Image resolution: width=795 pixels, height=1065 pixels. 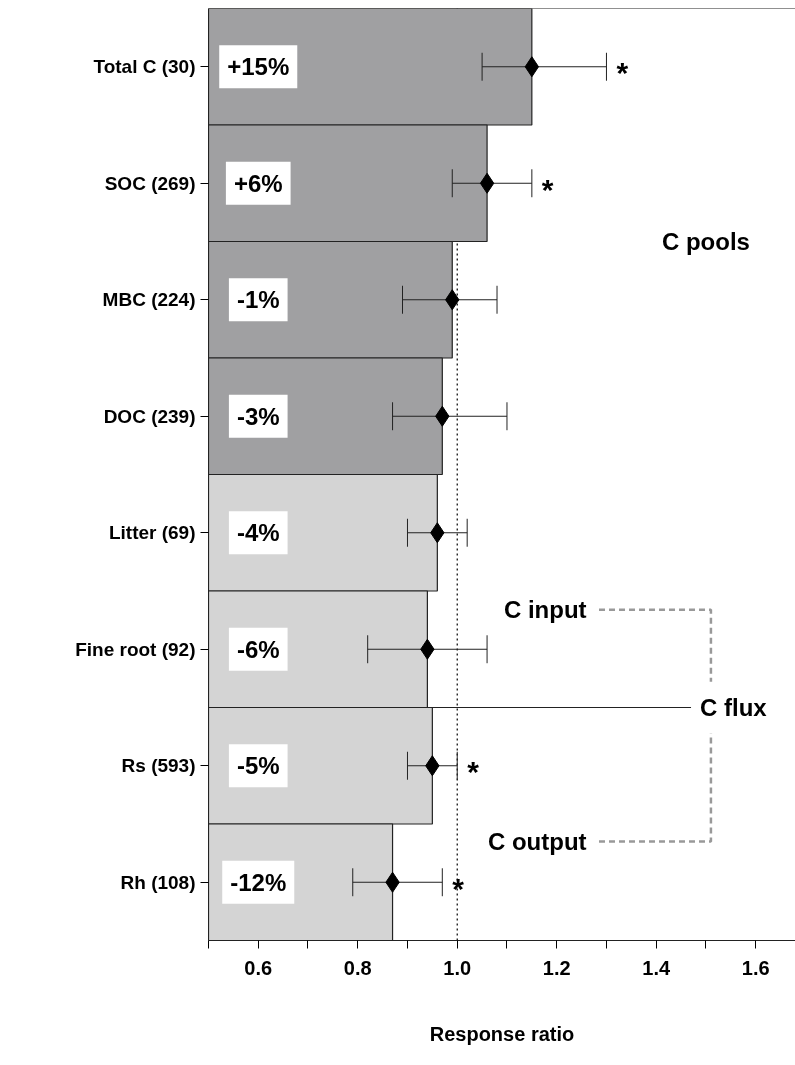 What do you see at coordinates (733, 707) in the screenshot?
I see `annotation: C flux` at bounding box center [733, 707].